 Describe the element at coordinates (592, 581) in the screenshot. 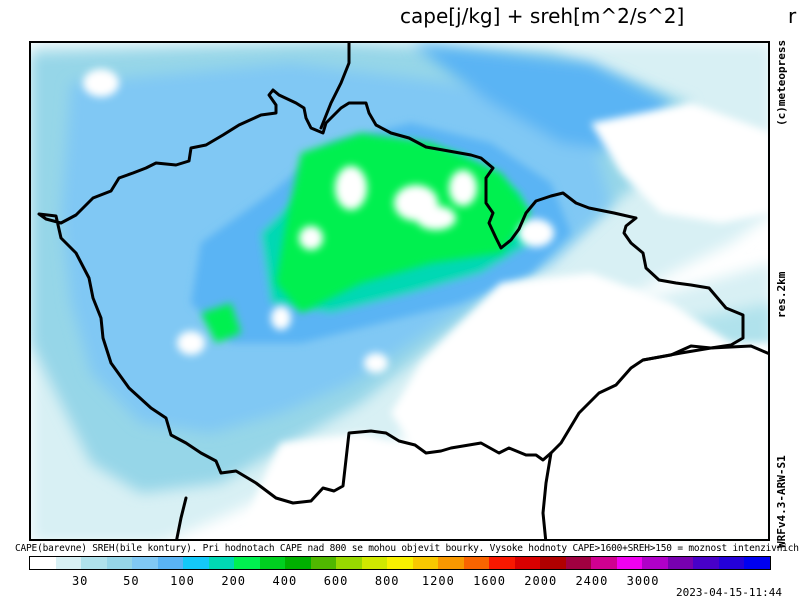

I see `scale-tick-label: 2400` at that location.